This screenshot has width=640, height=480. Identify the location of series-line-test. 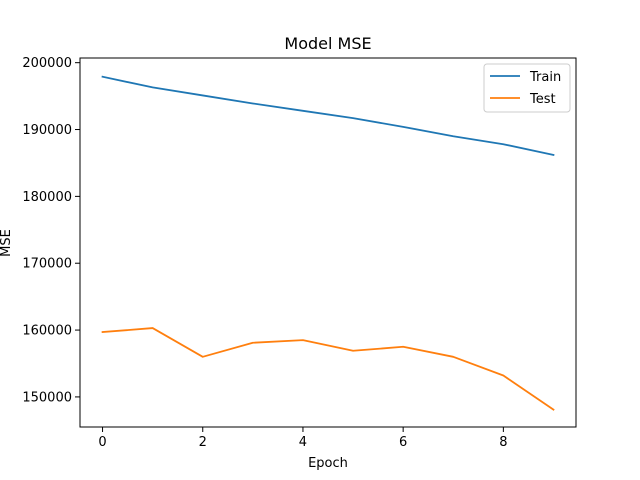
(328, 369).